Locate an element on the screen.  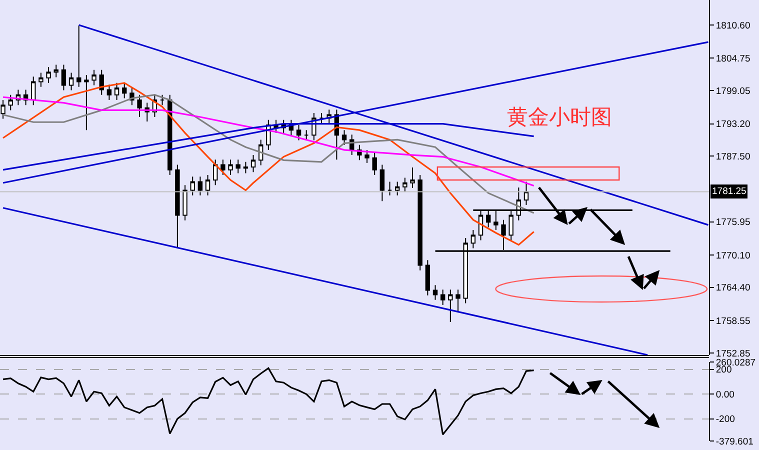
y-tick-label: -379.601 is located at coordinates (735, 442).